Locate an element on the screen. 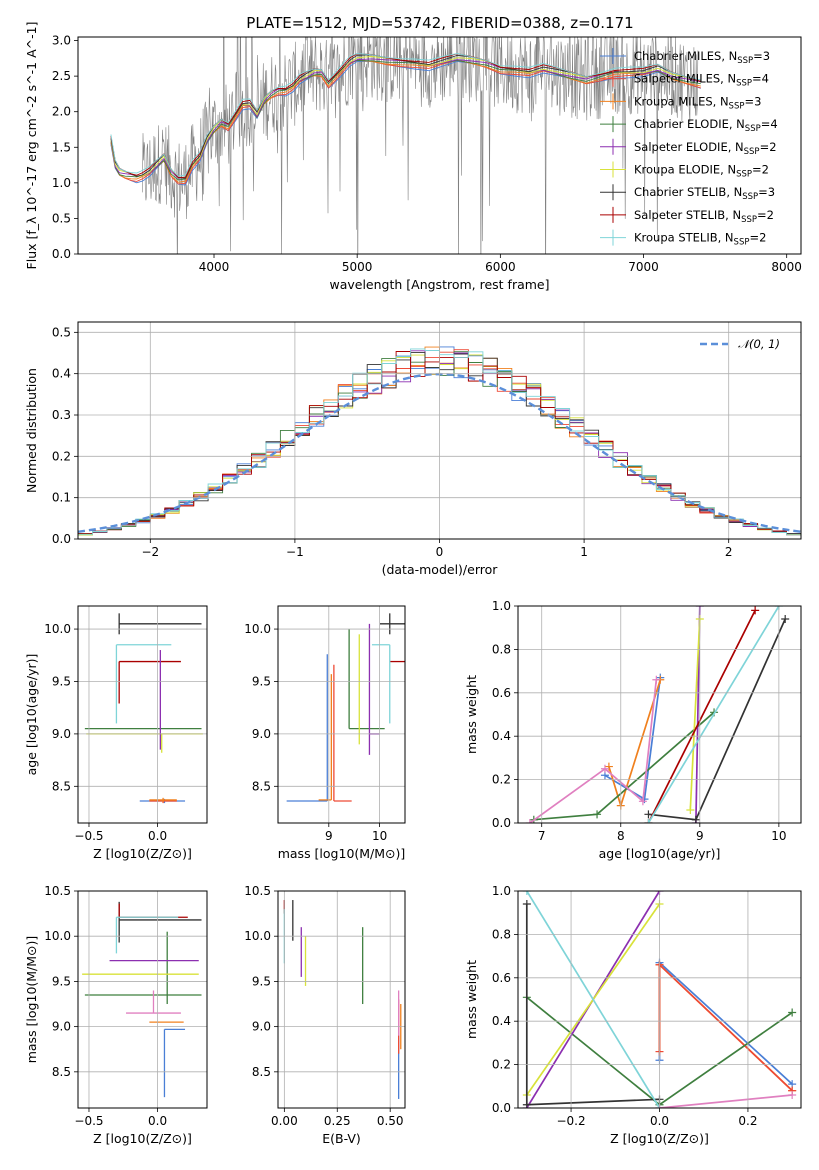  x-tick-label: 9 is located at coordinates (700, 836).